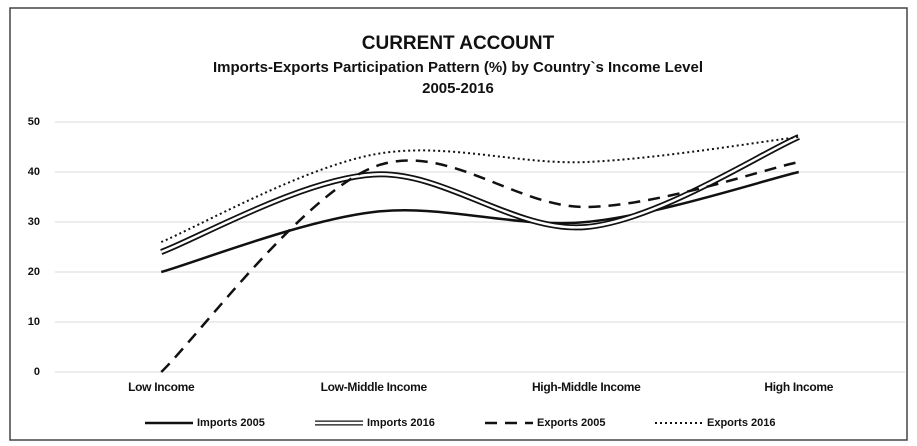 This screenshot has height=446, width=917. Describe the element at coordinates (34, 272) in the screenshot. I see `y-tick-label: 20` at that location.